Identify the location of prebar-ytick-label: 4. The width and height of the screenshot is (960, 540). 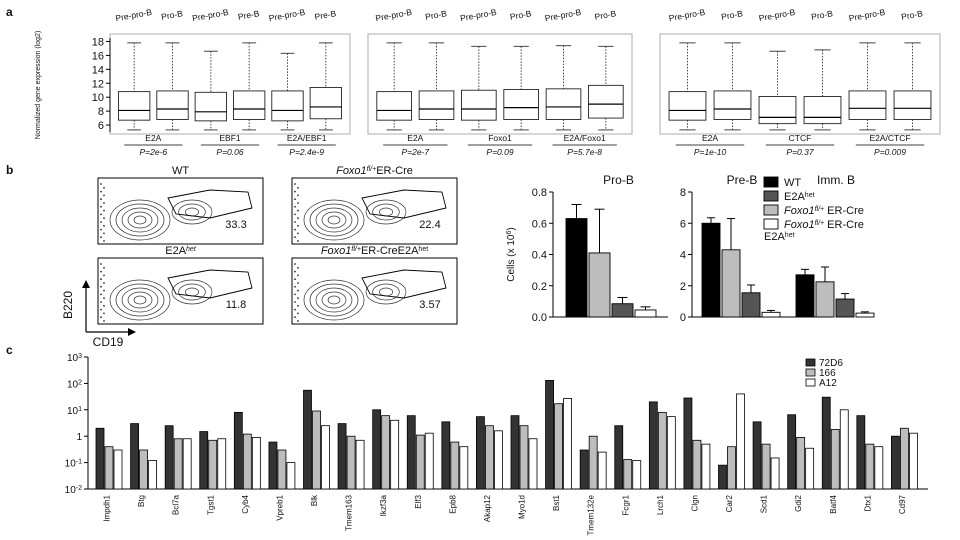
(683, 256).